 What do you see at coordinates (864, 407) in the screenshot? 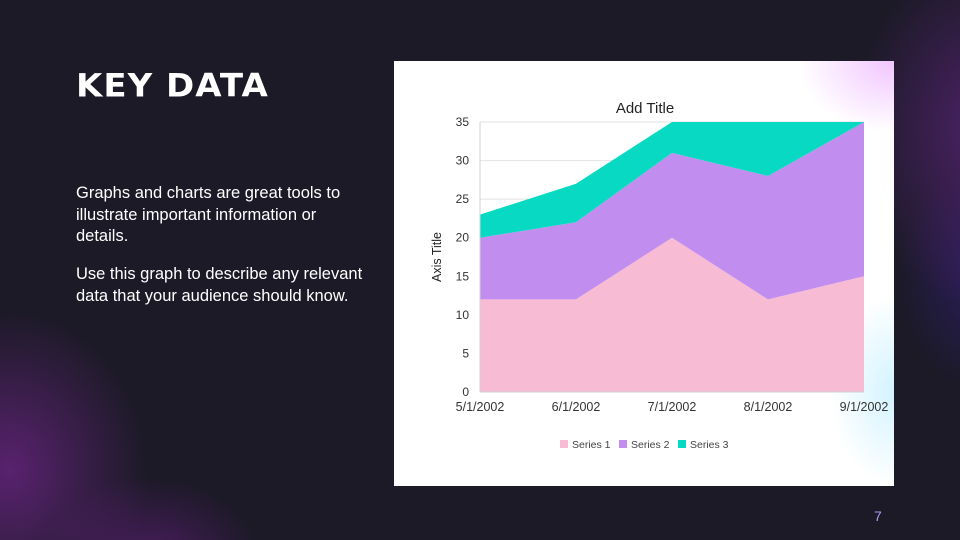
I see `x-tick-label: 9/1/2002` at bounding box center [864, 407].